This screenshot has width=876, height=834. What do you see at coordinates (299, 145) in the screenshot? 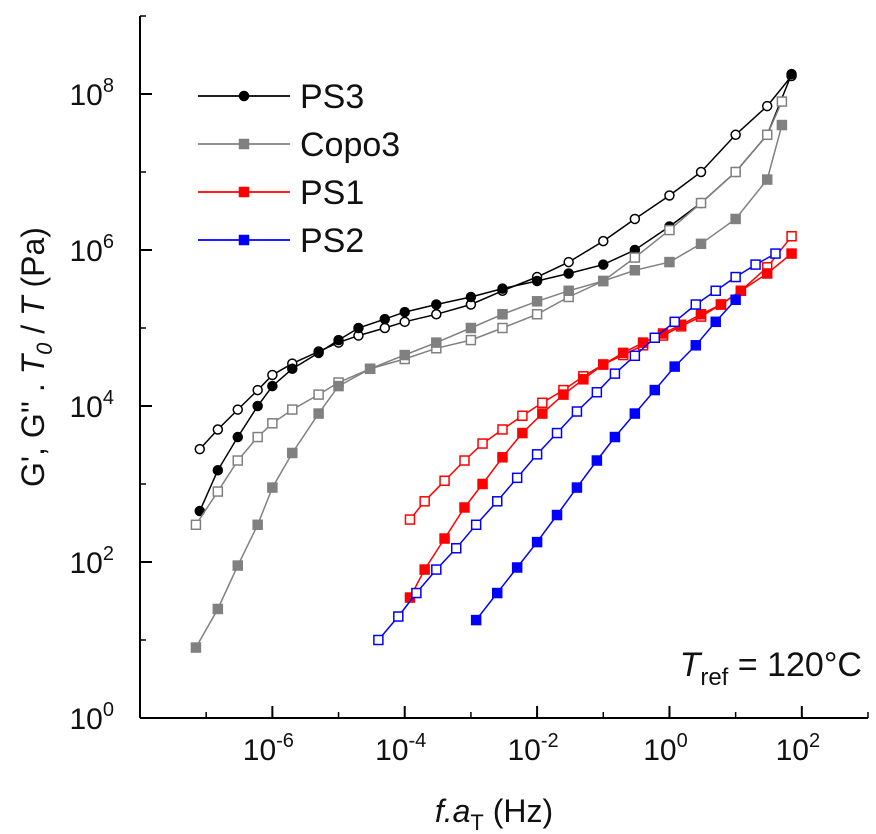
I see `legend-entry-copo3: Copo3` at bounding box center [299, 145].